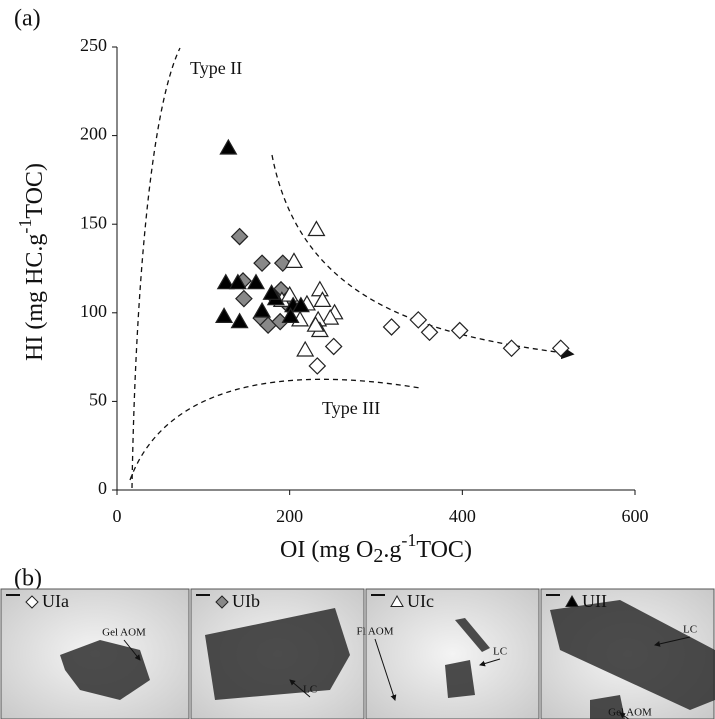 The height and width of the screenshot is (719, 715). What do you see at coordinates (28, 579) in the screenshot?
I see `panel-label: (b)` at bounding box center [28, 579].